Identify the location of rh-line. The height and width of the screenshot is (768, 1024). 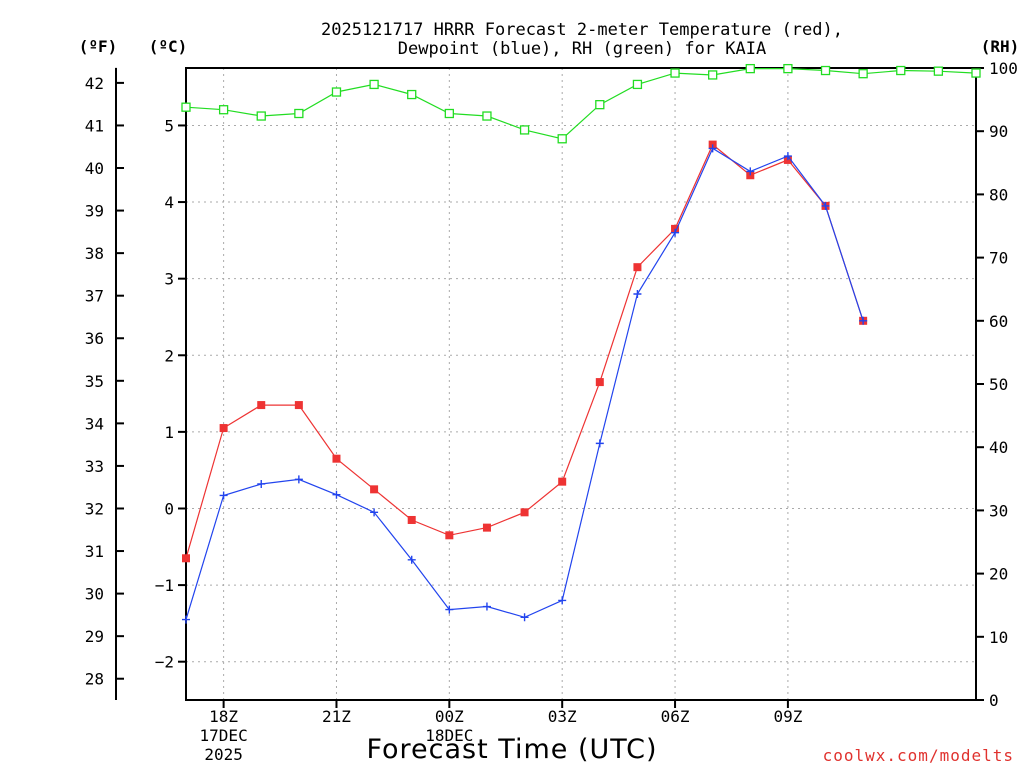
(581, 103).